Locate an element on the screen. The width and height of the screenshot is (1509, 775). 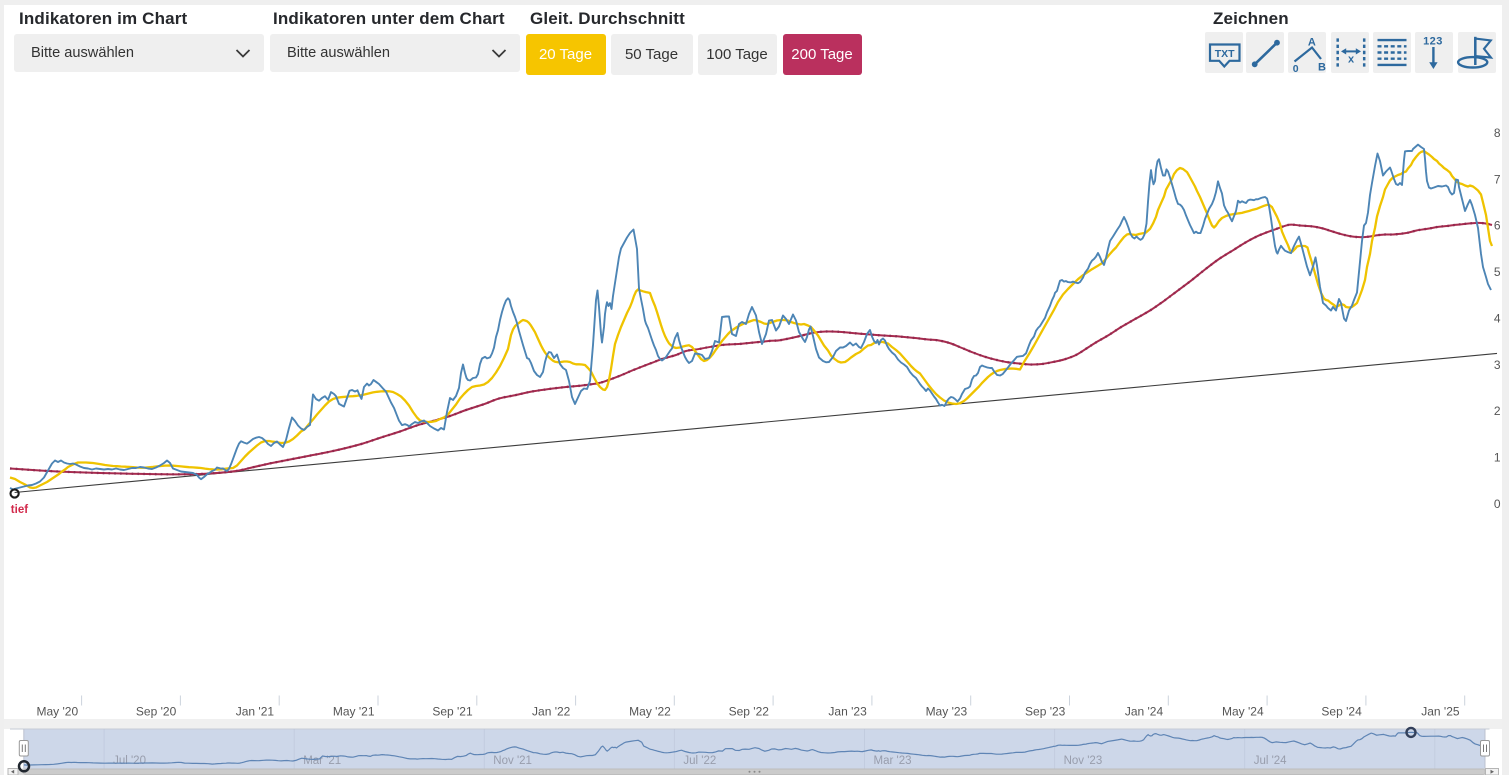
svg-text: Nov '21 is located at coordinates (512, 761).